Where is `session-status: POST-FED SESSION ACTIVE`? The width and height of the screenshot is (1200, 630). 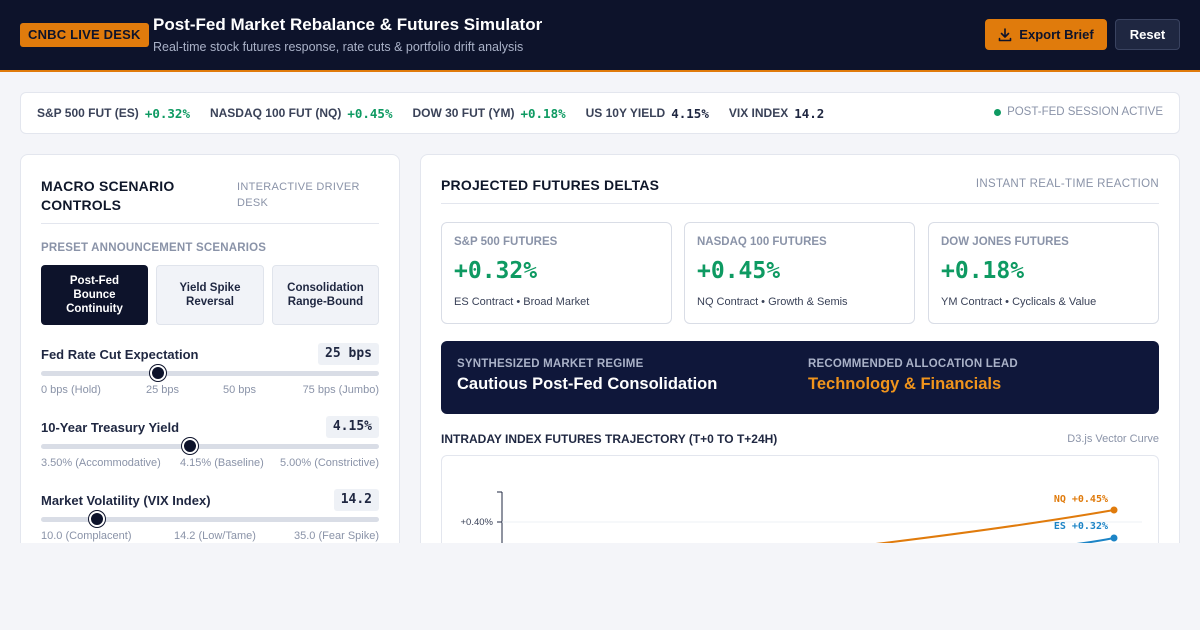
session-status: POST-FED SESSION ACTIVE is located at coordinates (1078, 112).